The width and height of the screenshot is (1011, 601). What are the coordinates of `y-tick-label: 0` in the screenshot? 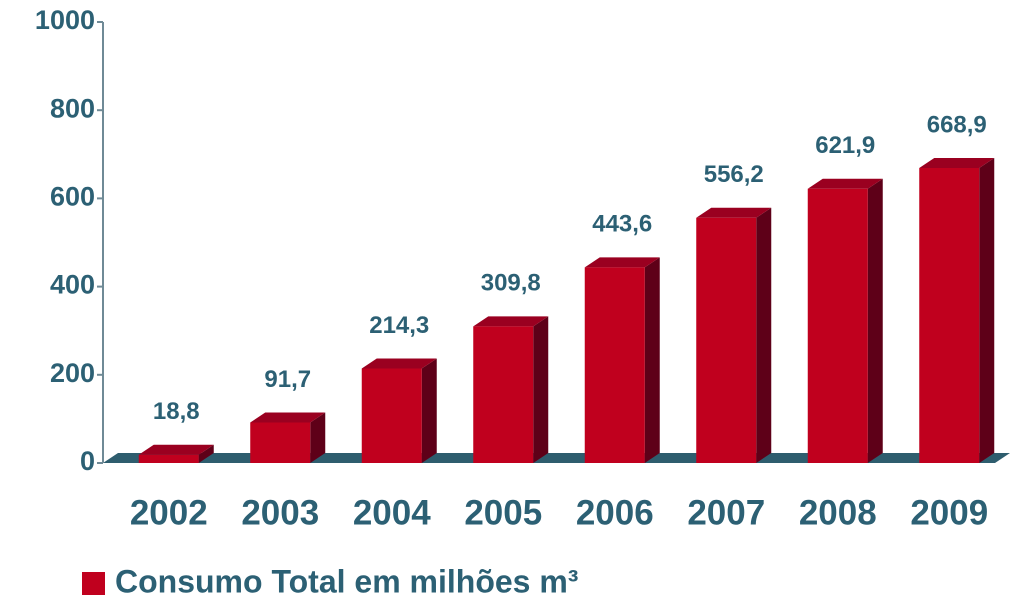 It's located at (87, 461).